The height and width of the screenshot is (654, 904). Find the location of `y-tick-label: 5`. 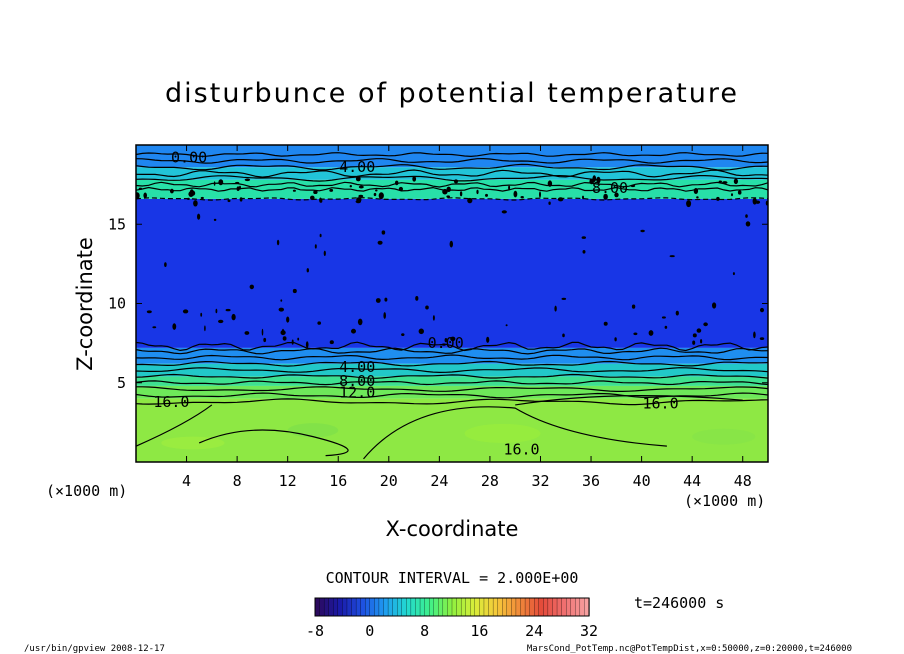

y-tick-label: 5 is located at coordinates (121, 383).